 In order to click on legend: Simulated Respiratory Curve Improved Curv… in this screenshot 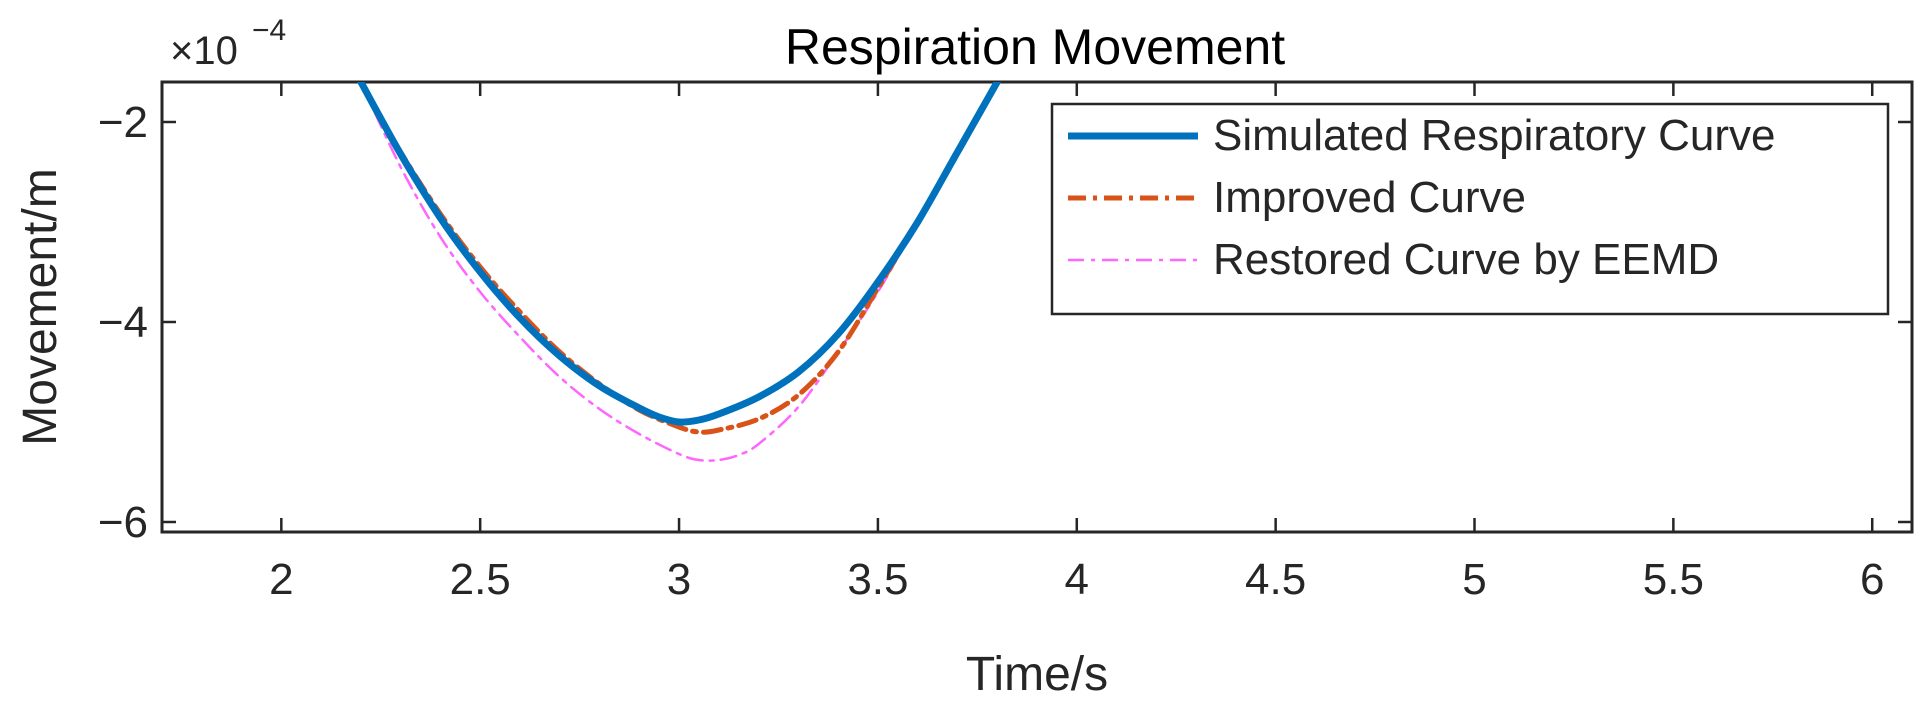, I will do `click(1470, 209)`.